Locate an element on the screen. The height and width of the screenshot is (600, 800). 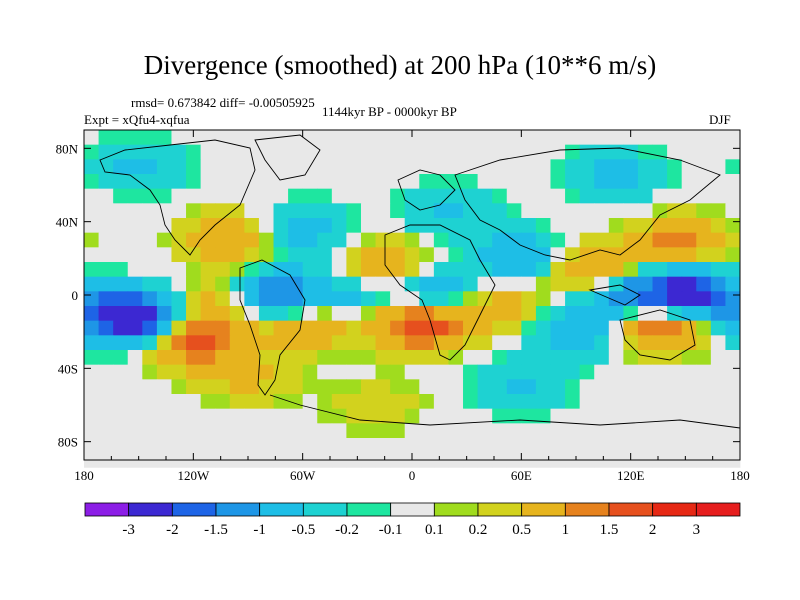
x-tick-label: 0 is located at coordinates (412, 475).